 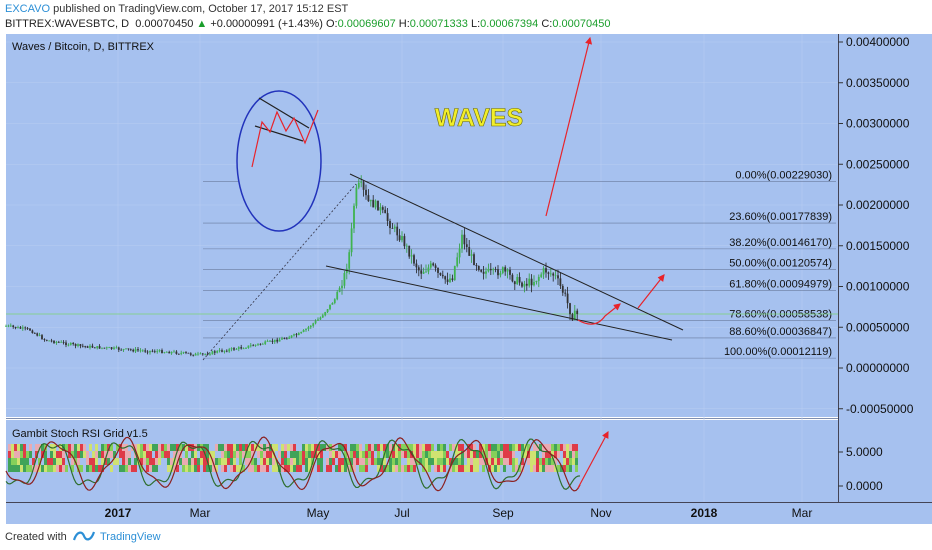 I want to click on breakout-arrow, so click(x=651, y=291).